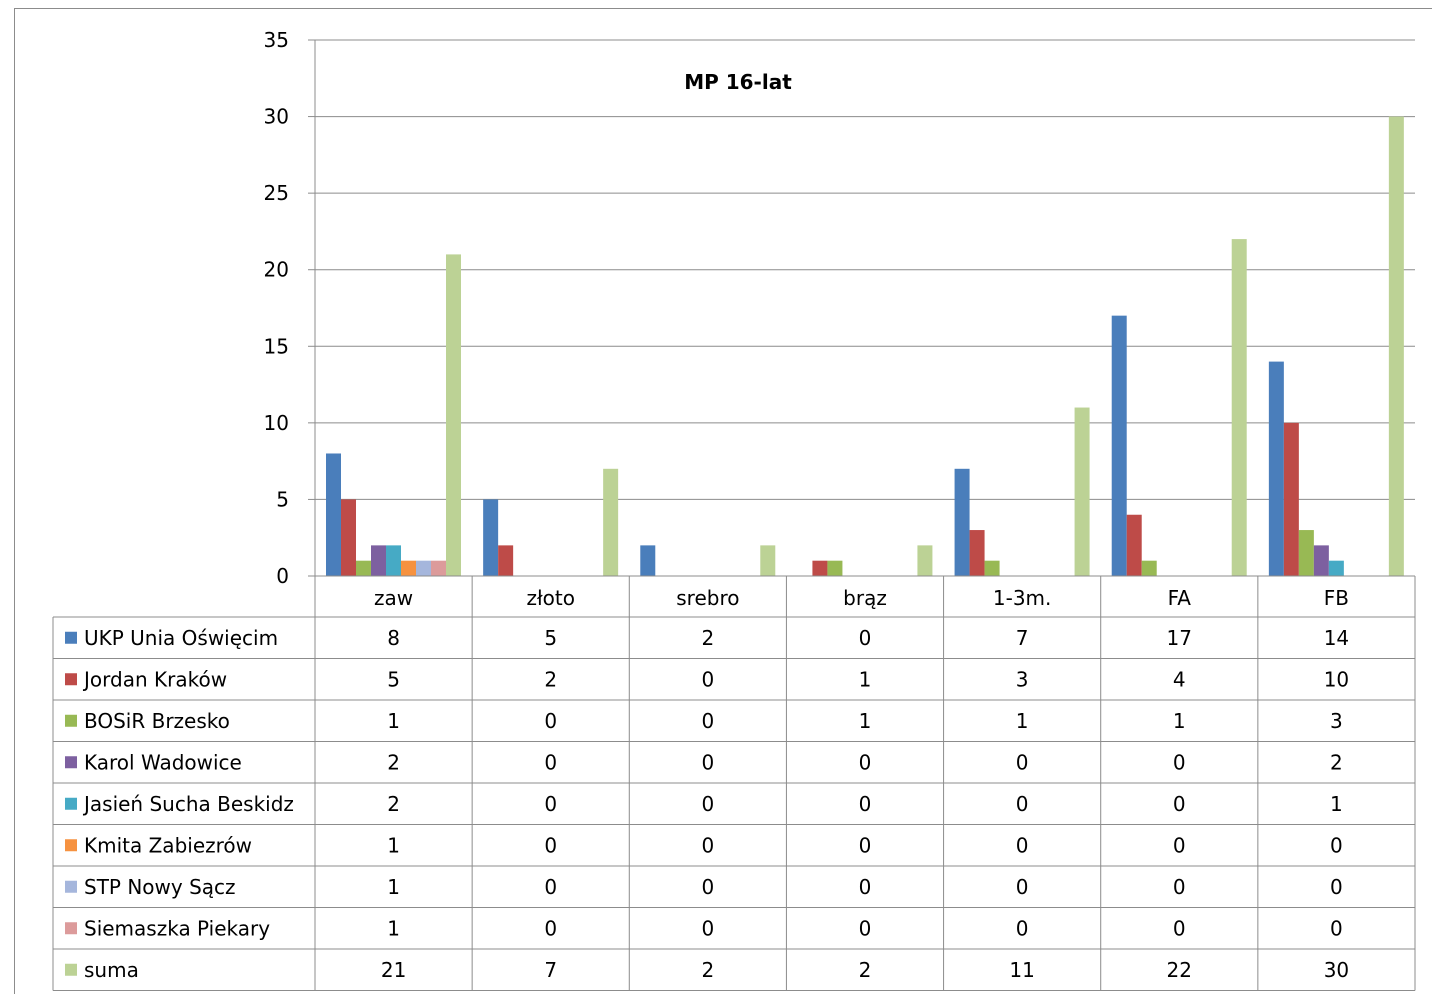  I want to click on table-value: 17, so click(1179, 638).